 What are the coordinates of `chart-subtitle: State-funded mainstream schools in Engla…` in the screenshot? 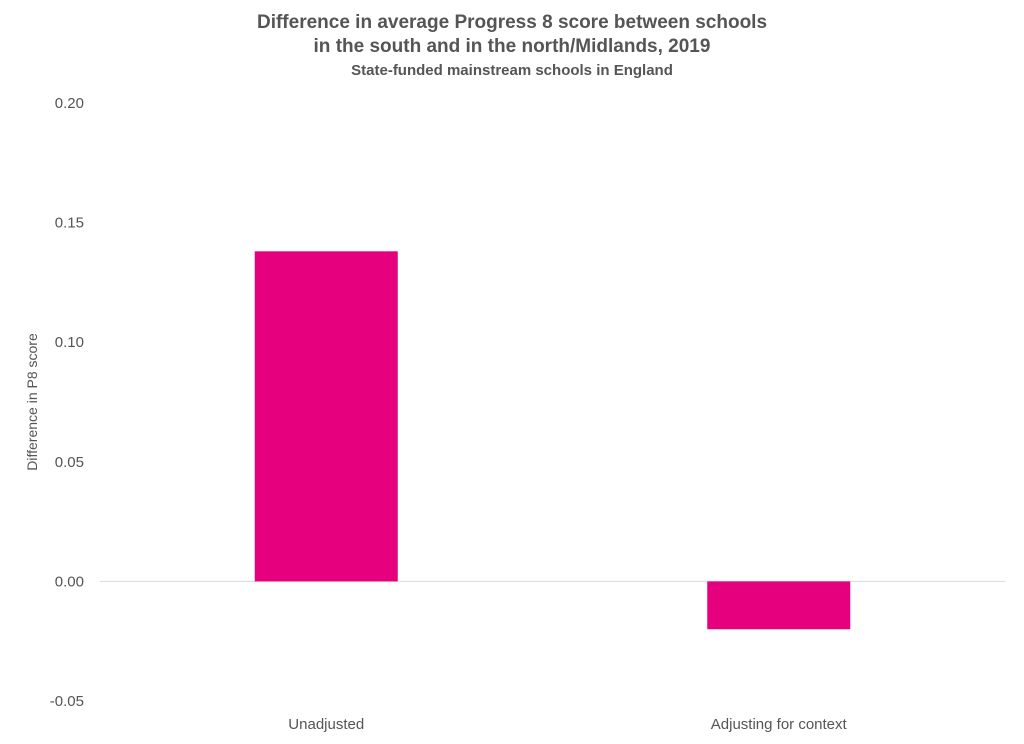 It's located at (512, 70).